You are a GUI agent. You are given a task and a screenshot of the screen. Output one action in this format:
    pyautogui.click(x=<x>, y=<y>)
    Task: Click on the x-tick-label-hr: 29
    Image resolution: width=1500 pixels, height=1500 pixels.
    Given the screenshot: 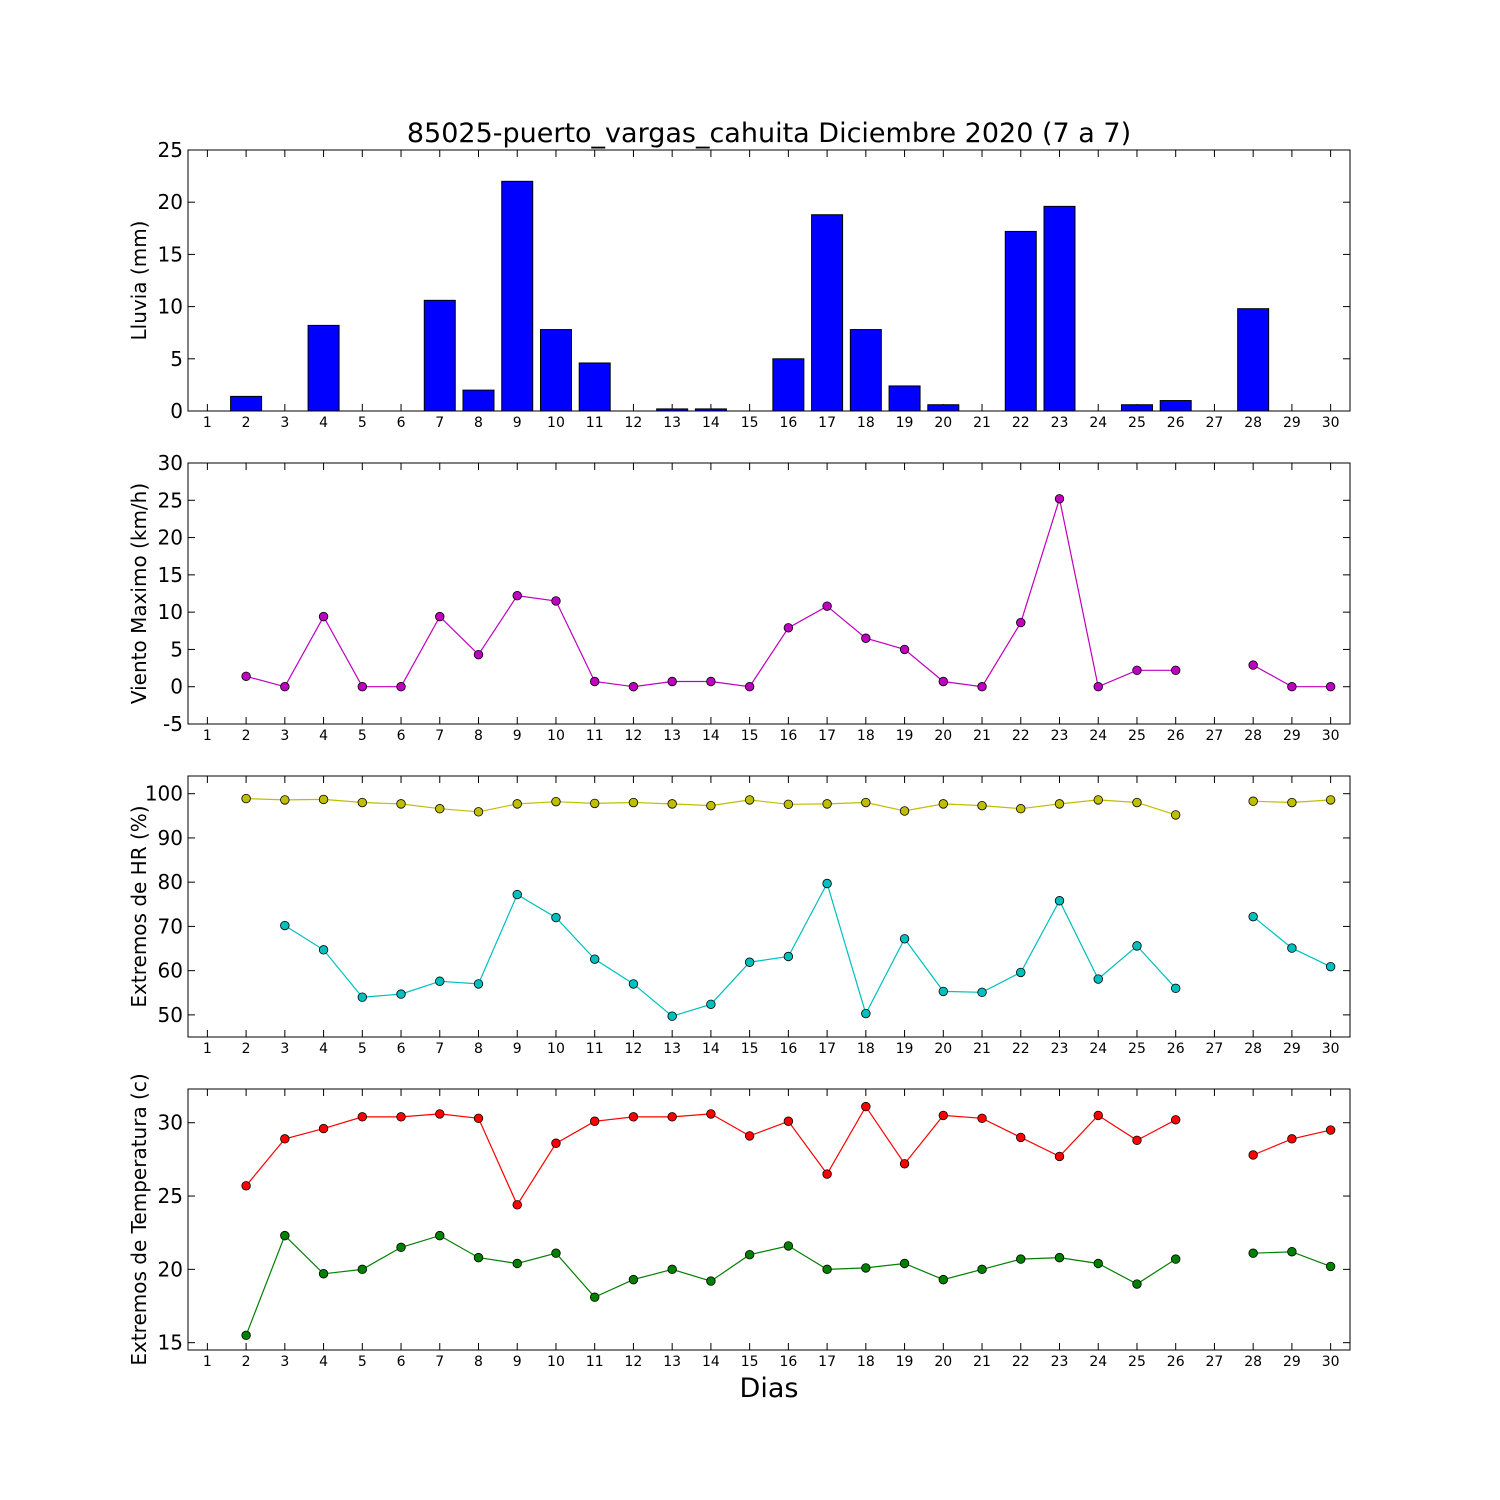 What is the action you would take?
    pyautogui.click(x=1292, y=1049)
    